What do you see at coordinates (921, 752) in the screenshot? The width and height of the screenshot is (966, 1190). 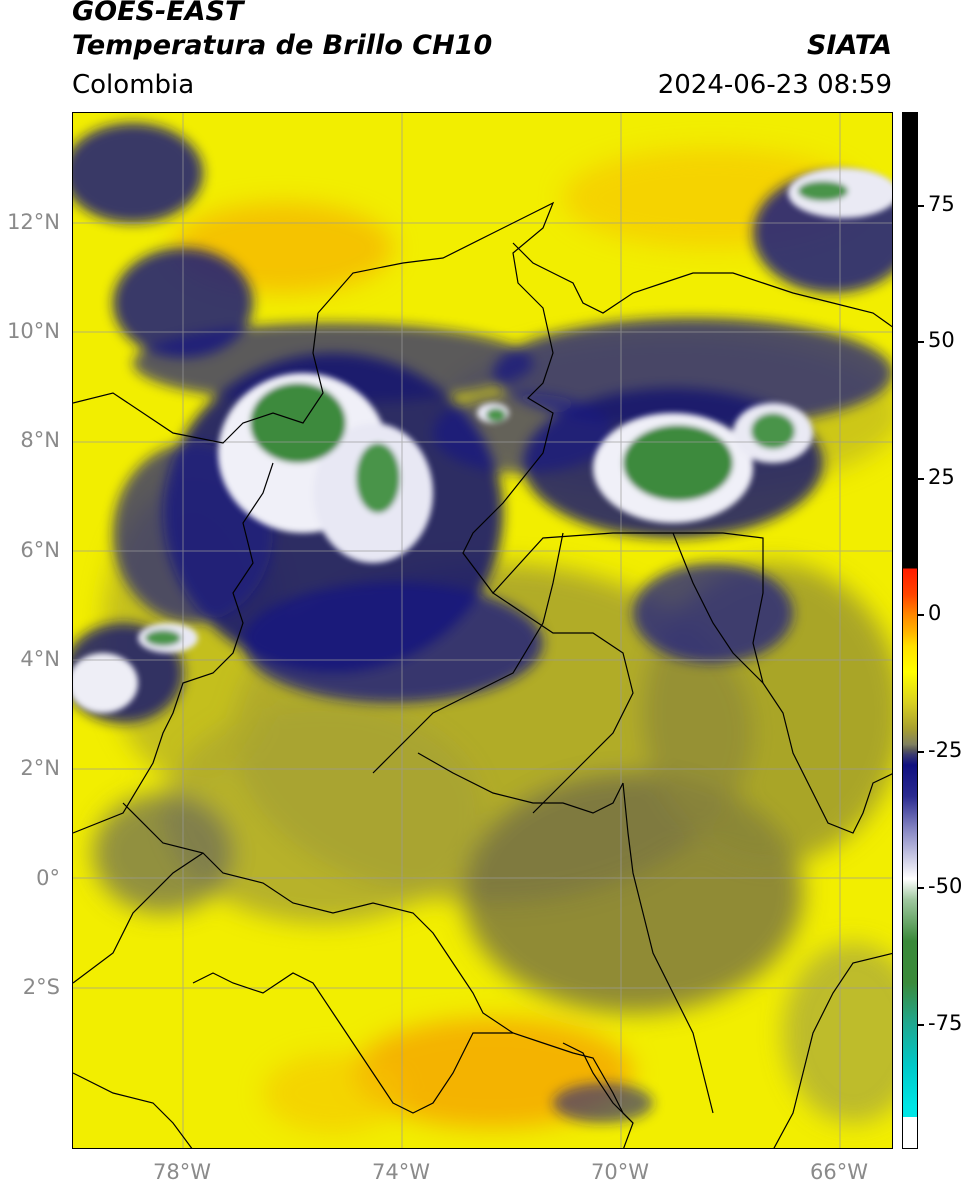 I see `colorbar-tick-minus25` at bounding box center [921, 752].